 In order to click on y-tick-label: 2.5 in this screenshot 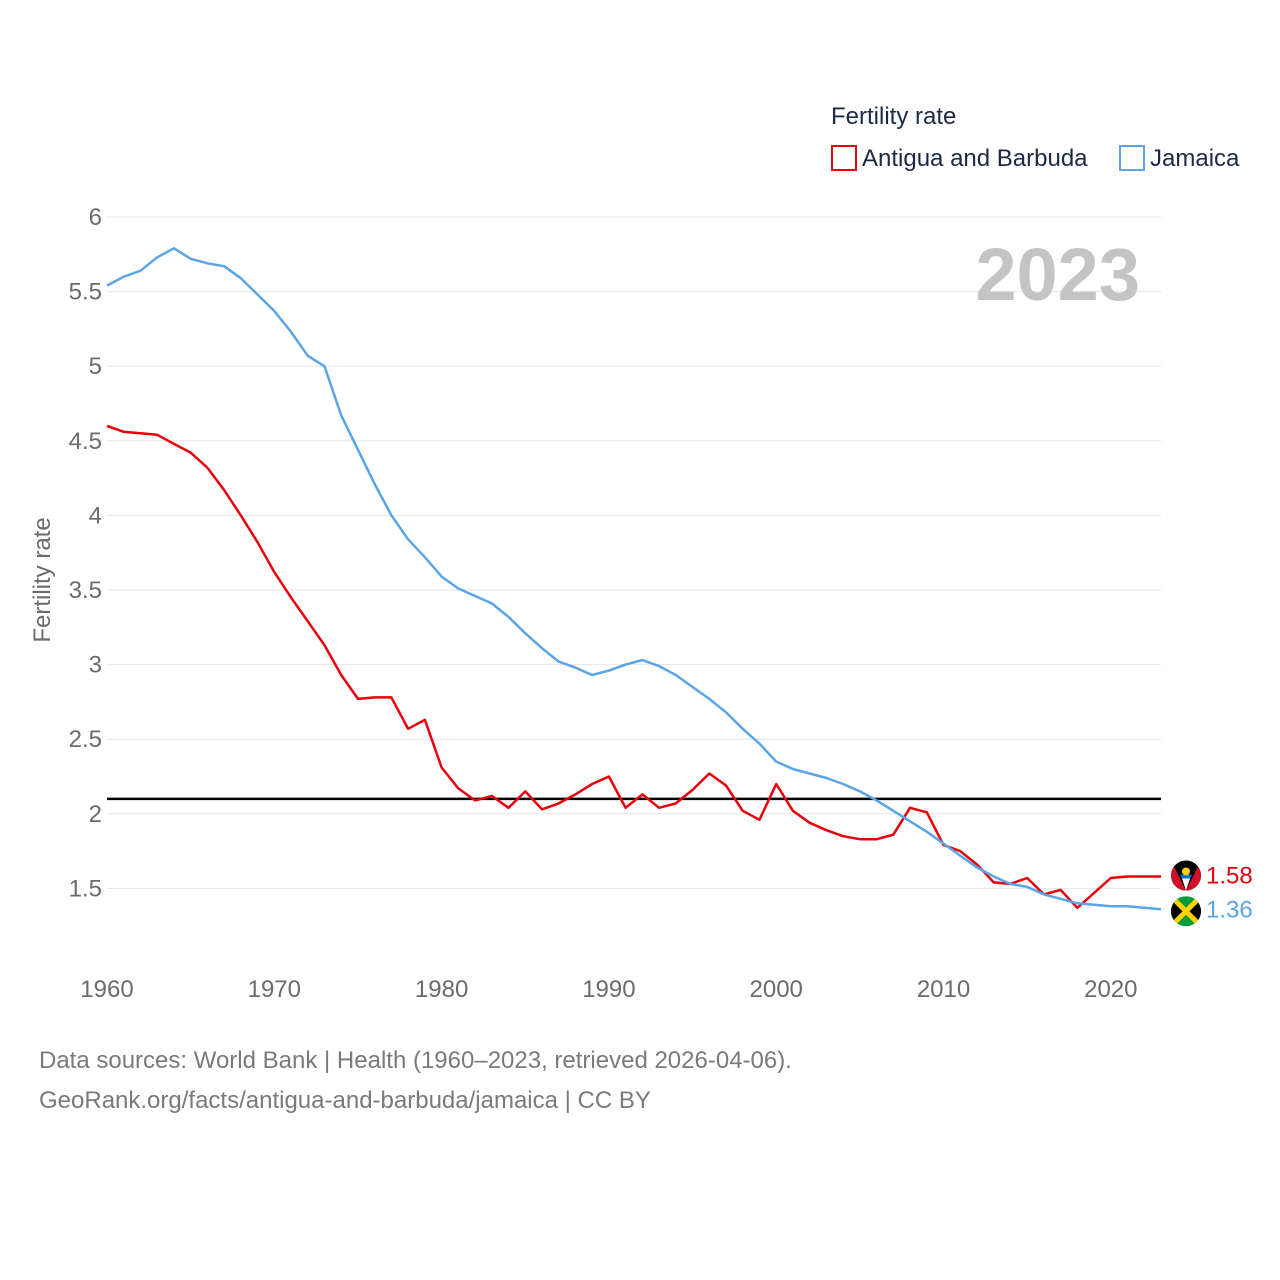, I will do `click(85, 739)`.